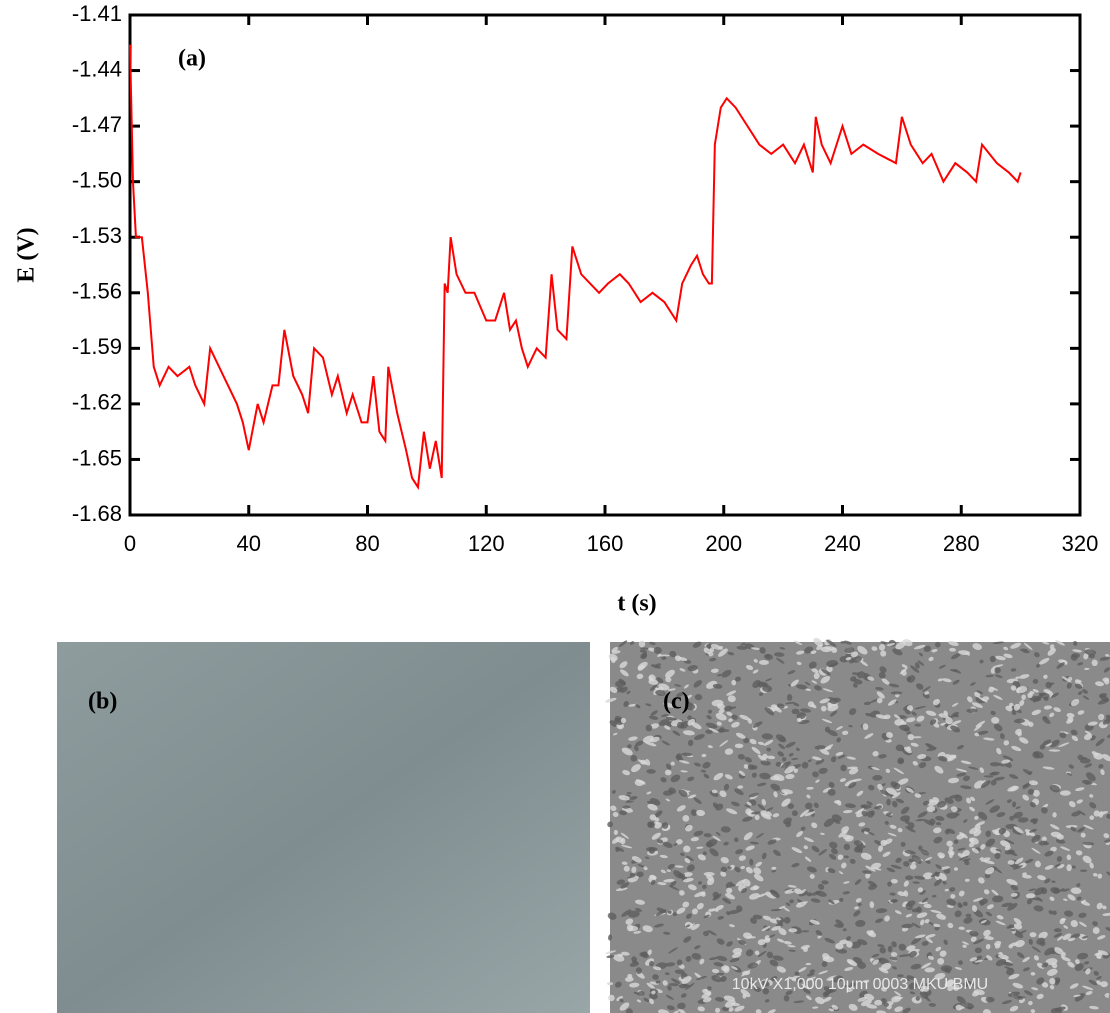 This screenshot has height=1013, width=1110. What do you see at coordinates (97, 346) in the screenshot?
I see `y-tick-label: -1.59` at bounding box center [97, 346].